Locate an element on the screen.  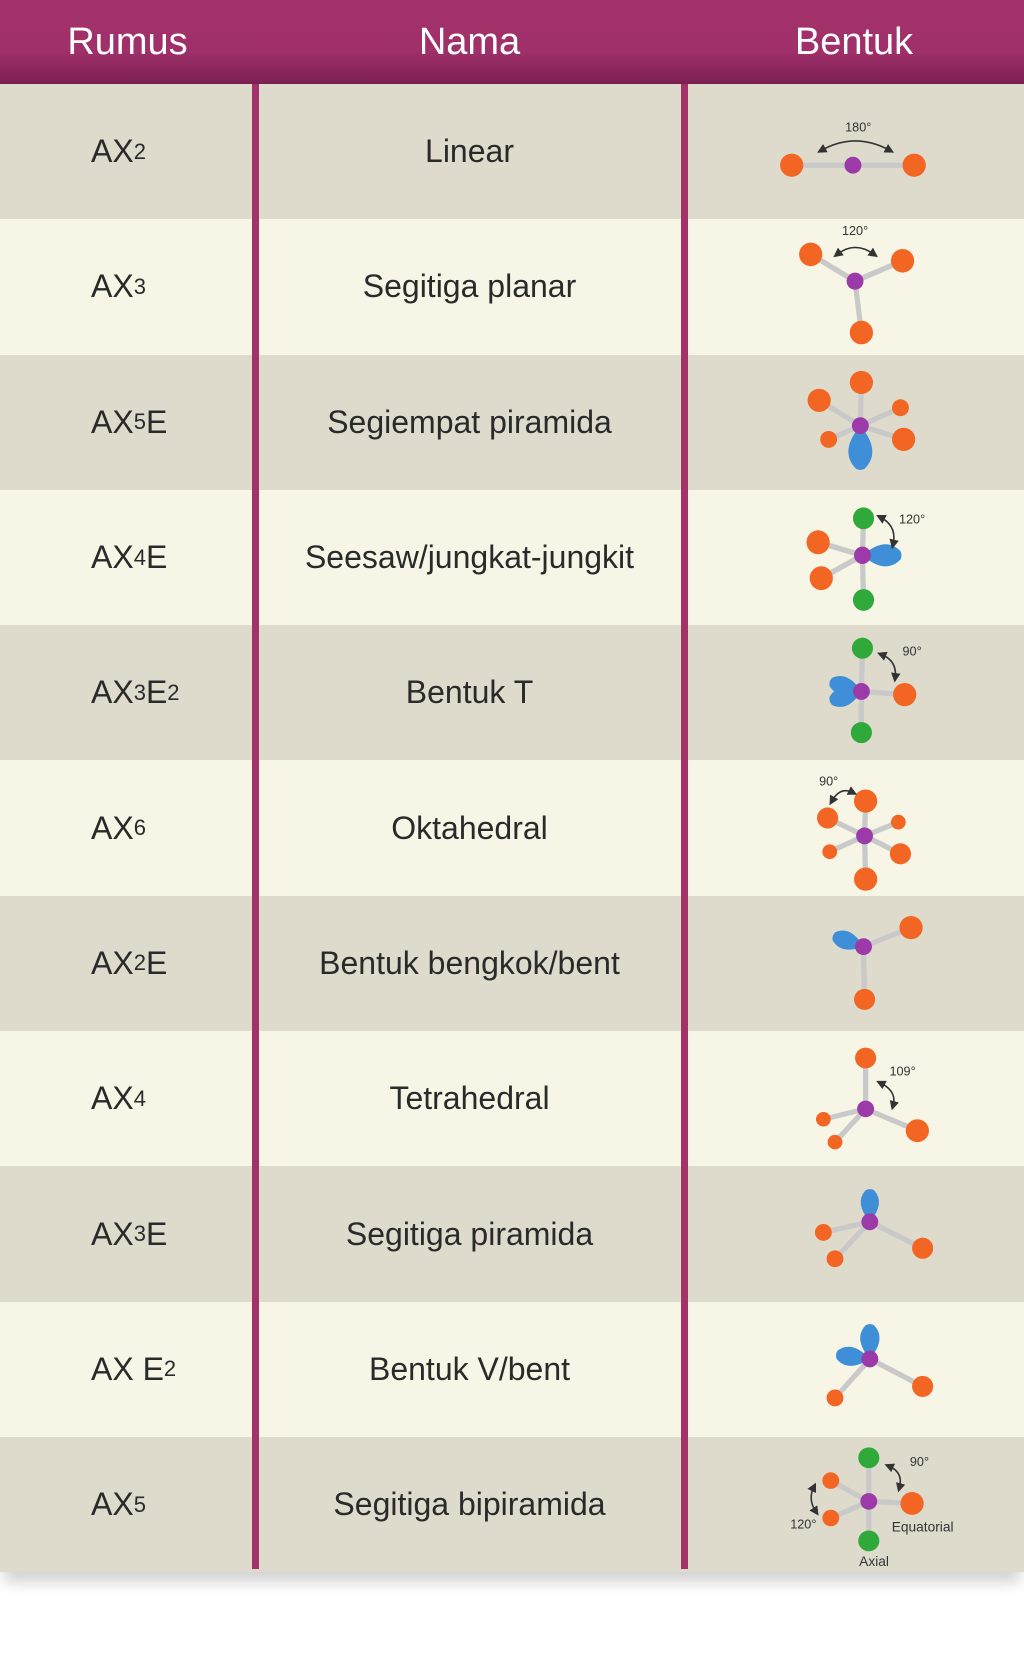
molecule-diagram: 90° 120° Equatorial Axial is located at coordinates (854, 1504).